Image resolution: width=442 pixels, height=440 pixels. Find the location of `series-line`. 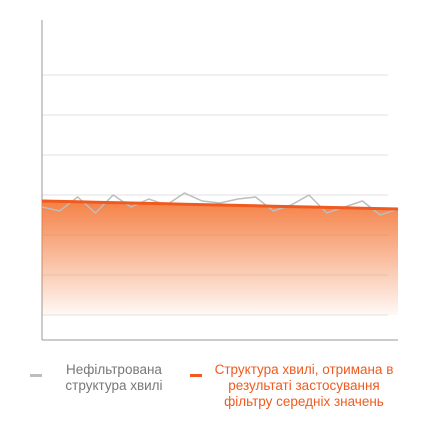

series-line is located at coordinates (220, 205).